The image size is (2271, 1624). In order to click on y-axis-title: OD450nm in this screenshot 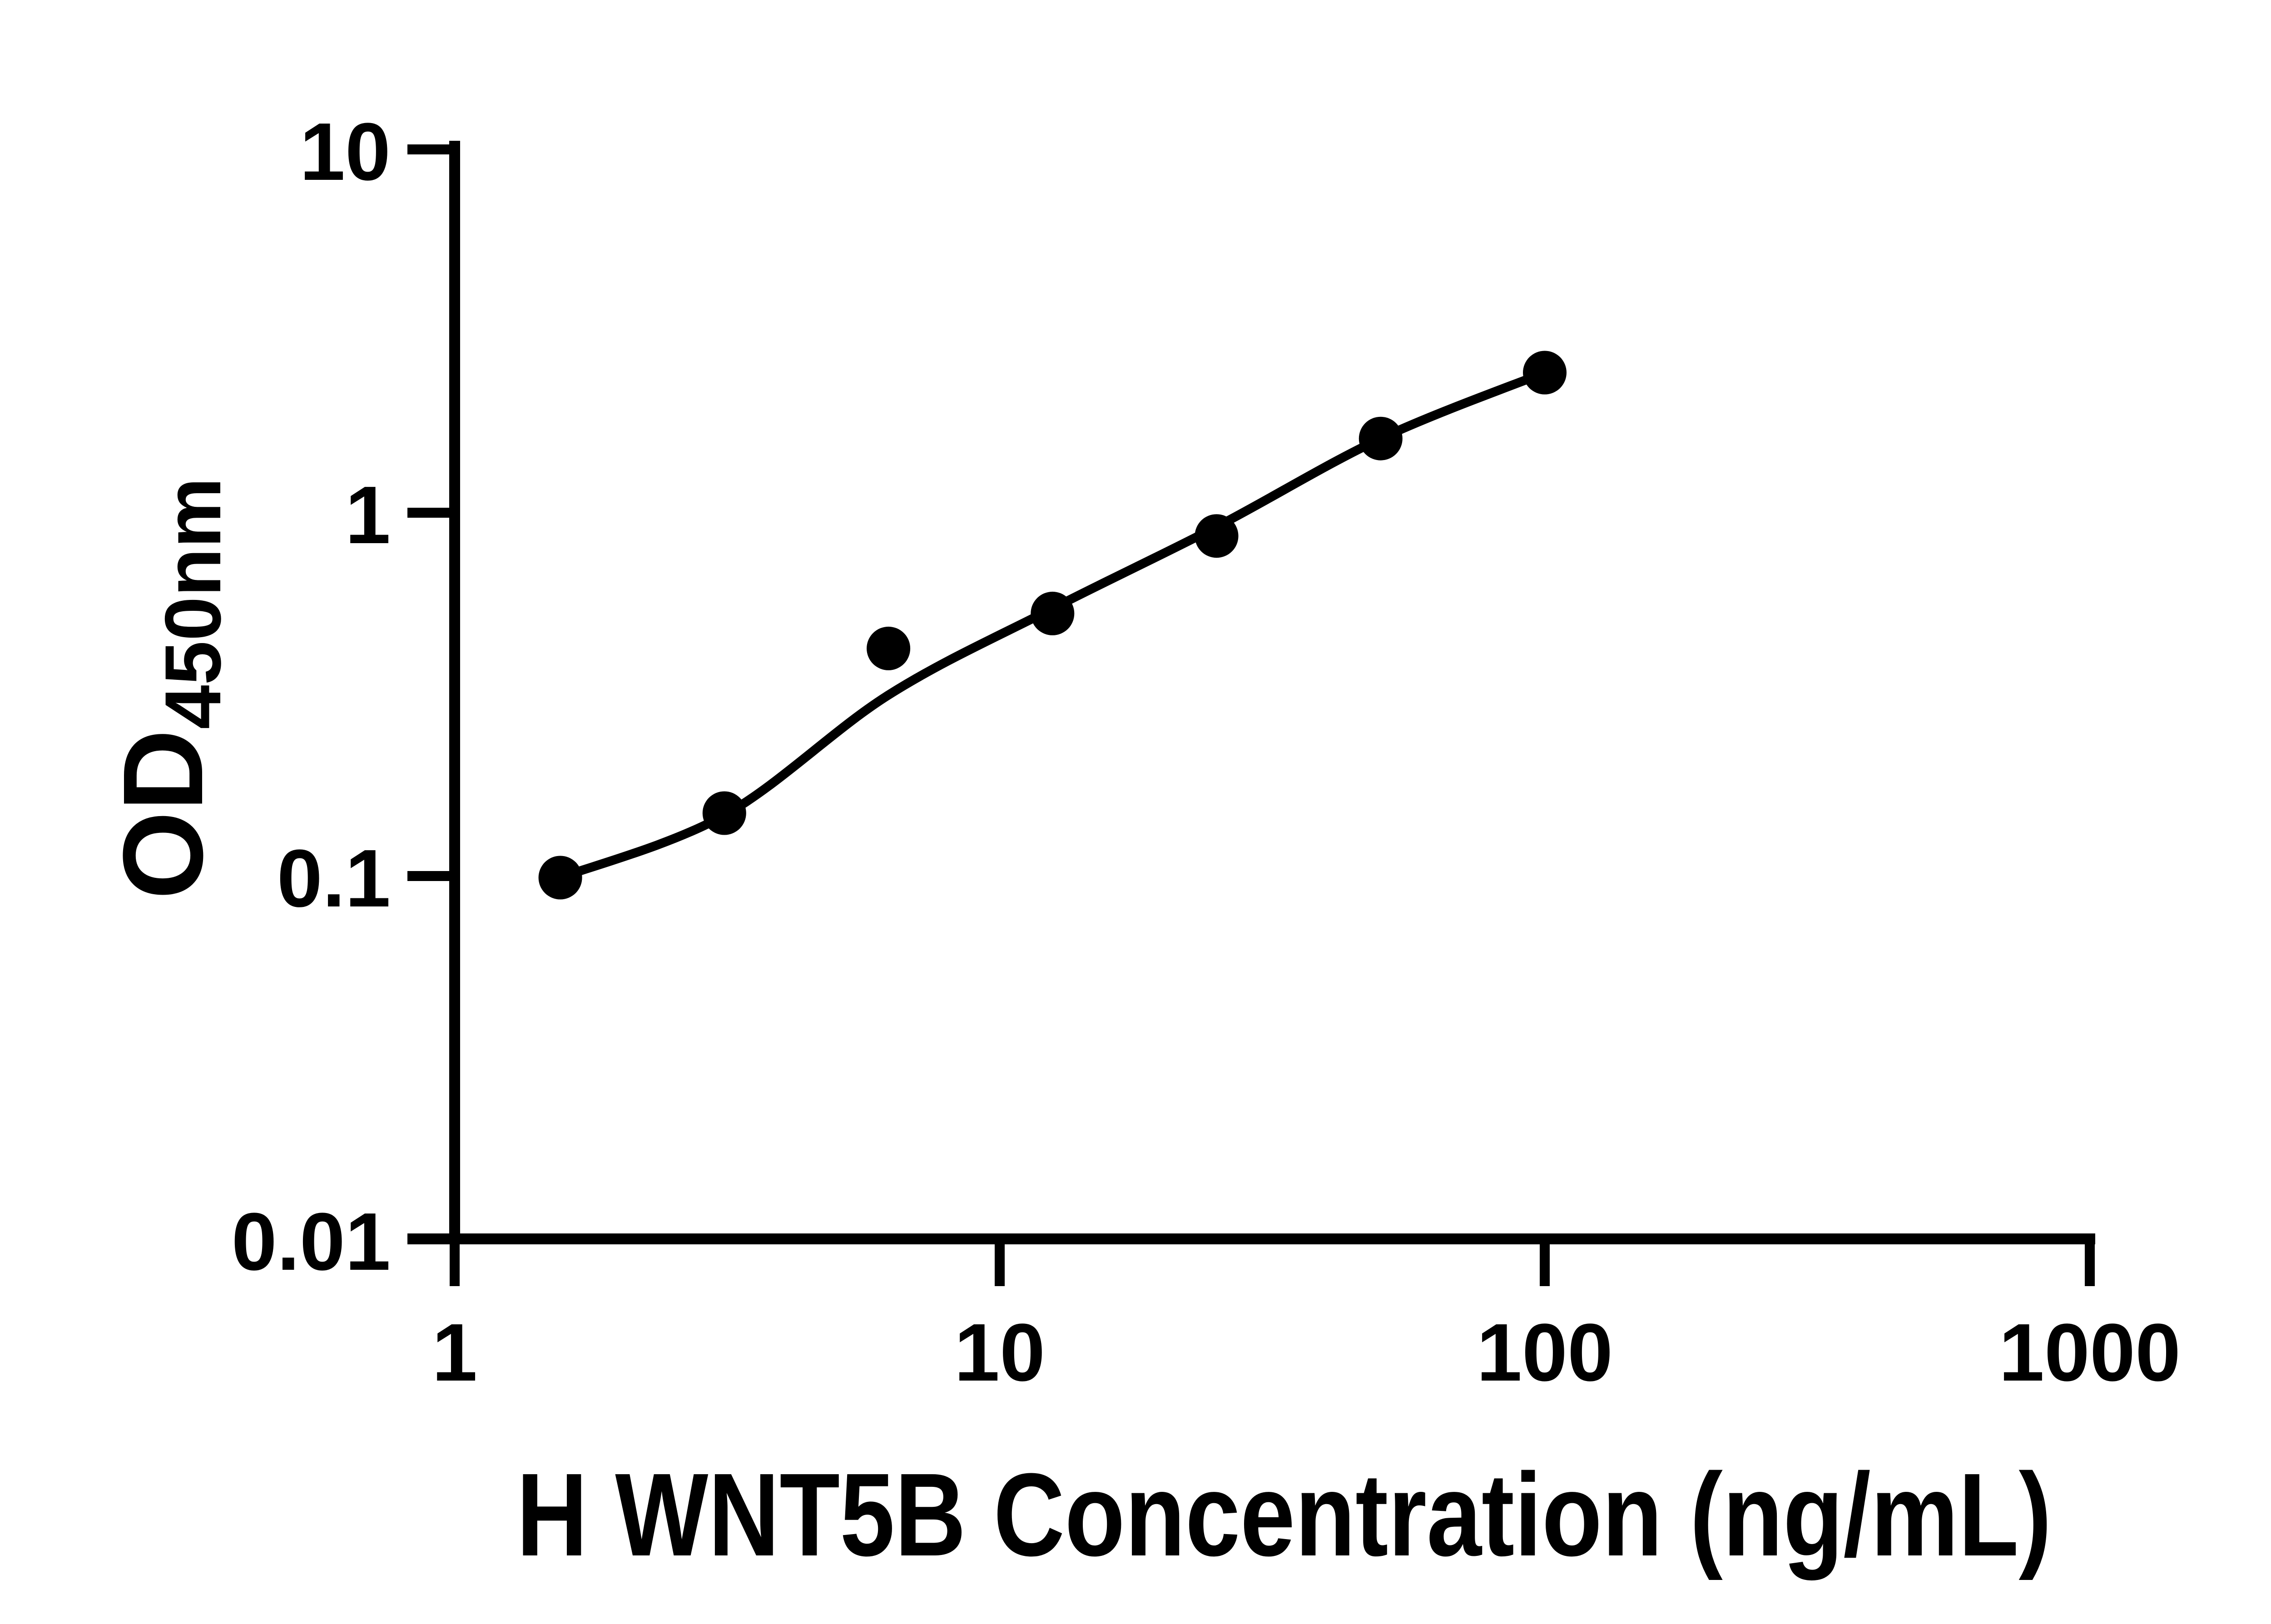, I will do `click(168, 688)`.